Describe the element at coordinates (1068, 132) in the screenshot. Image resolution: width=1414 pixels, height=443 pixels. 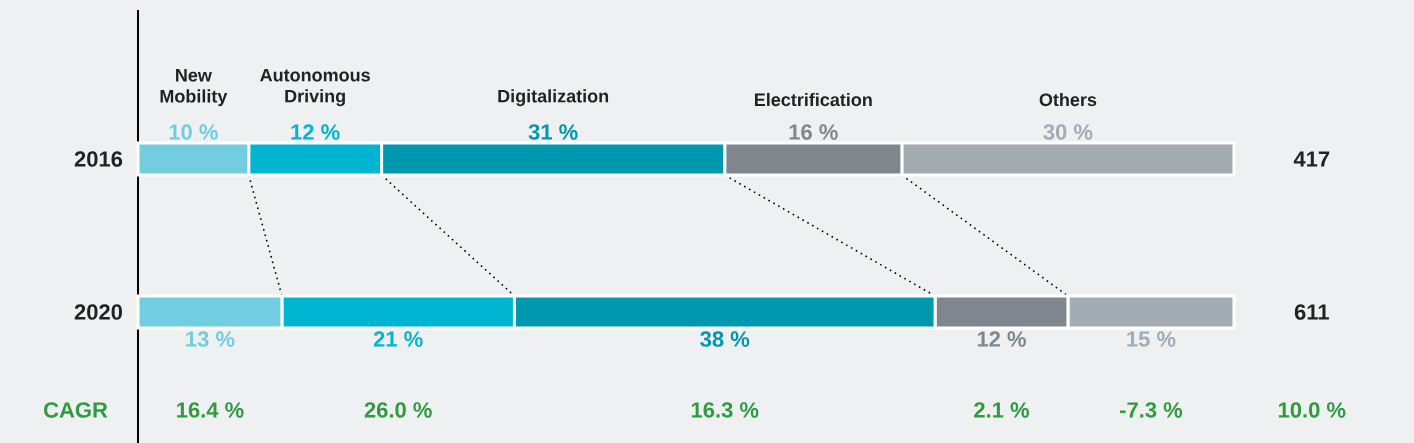
I see `data-label: 30 %` at that location.